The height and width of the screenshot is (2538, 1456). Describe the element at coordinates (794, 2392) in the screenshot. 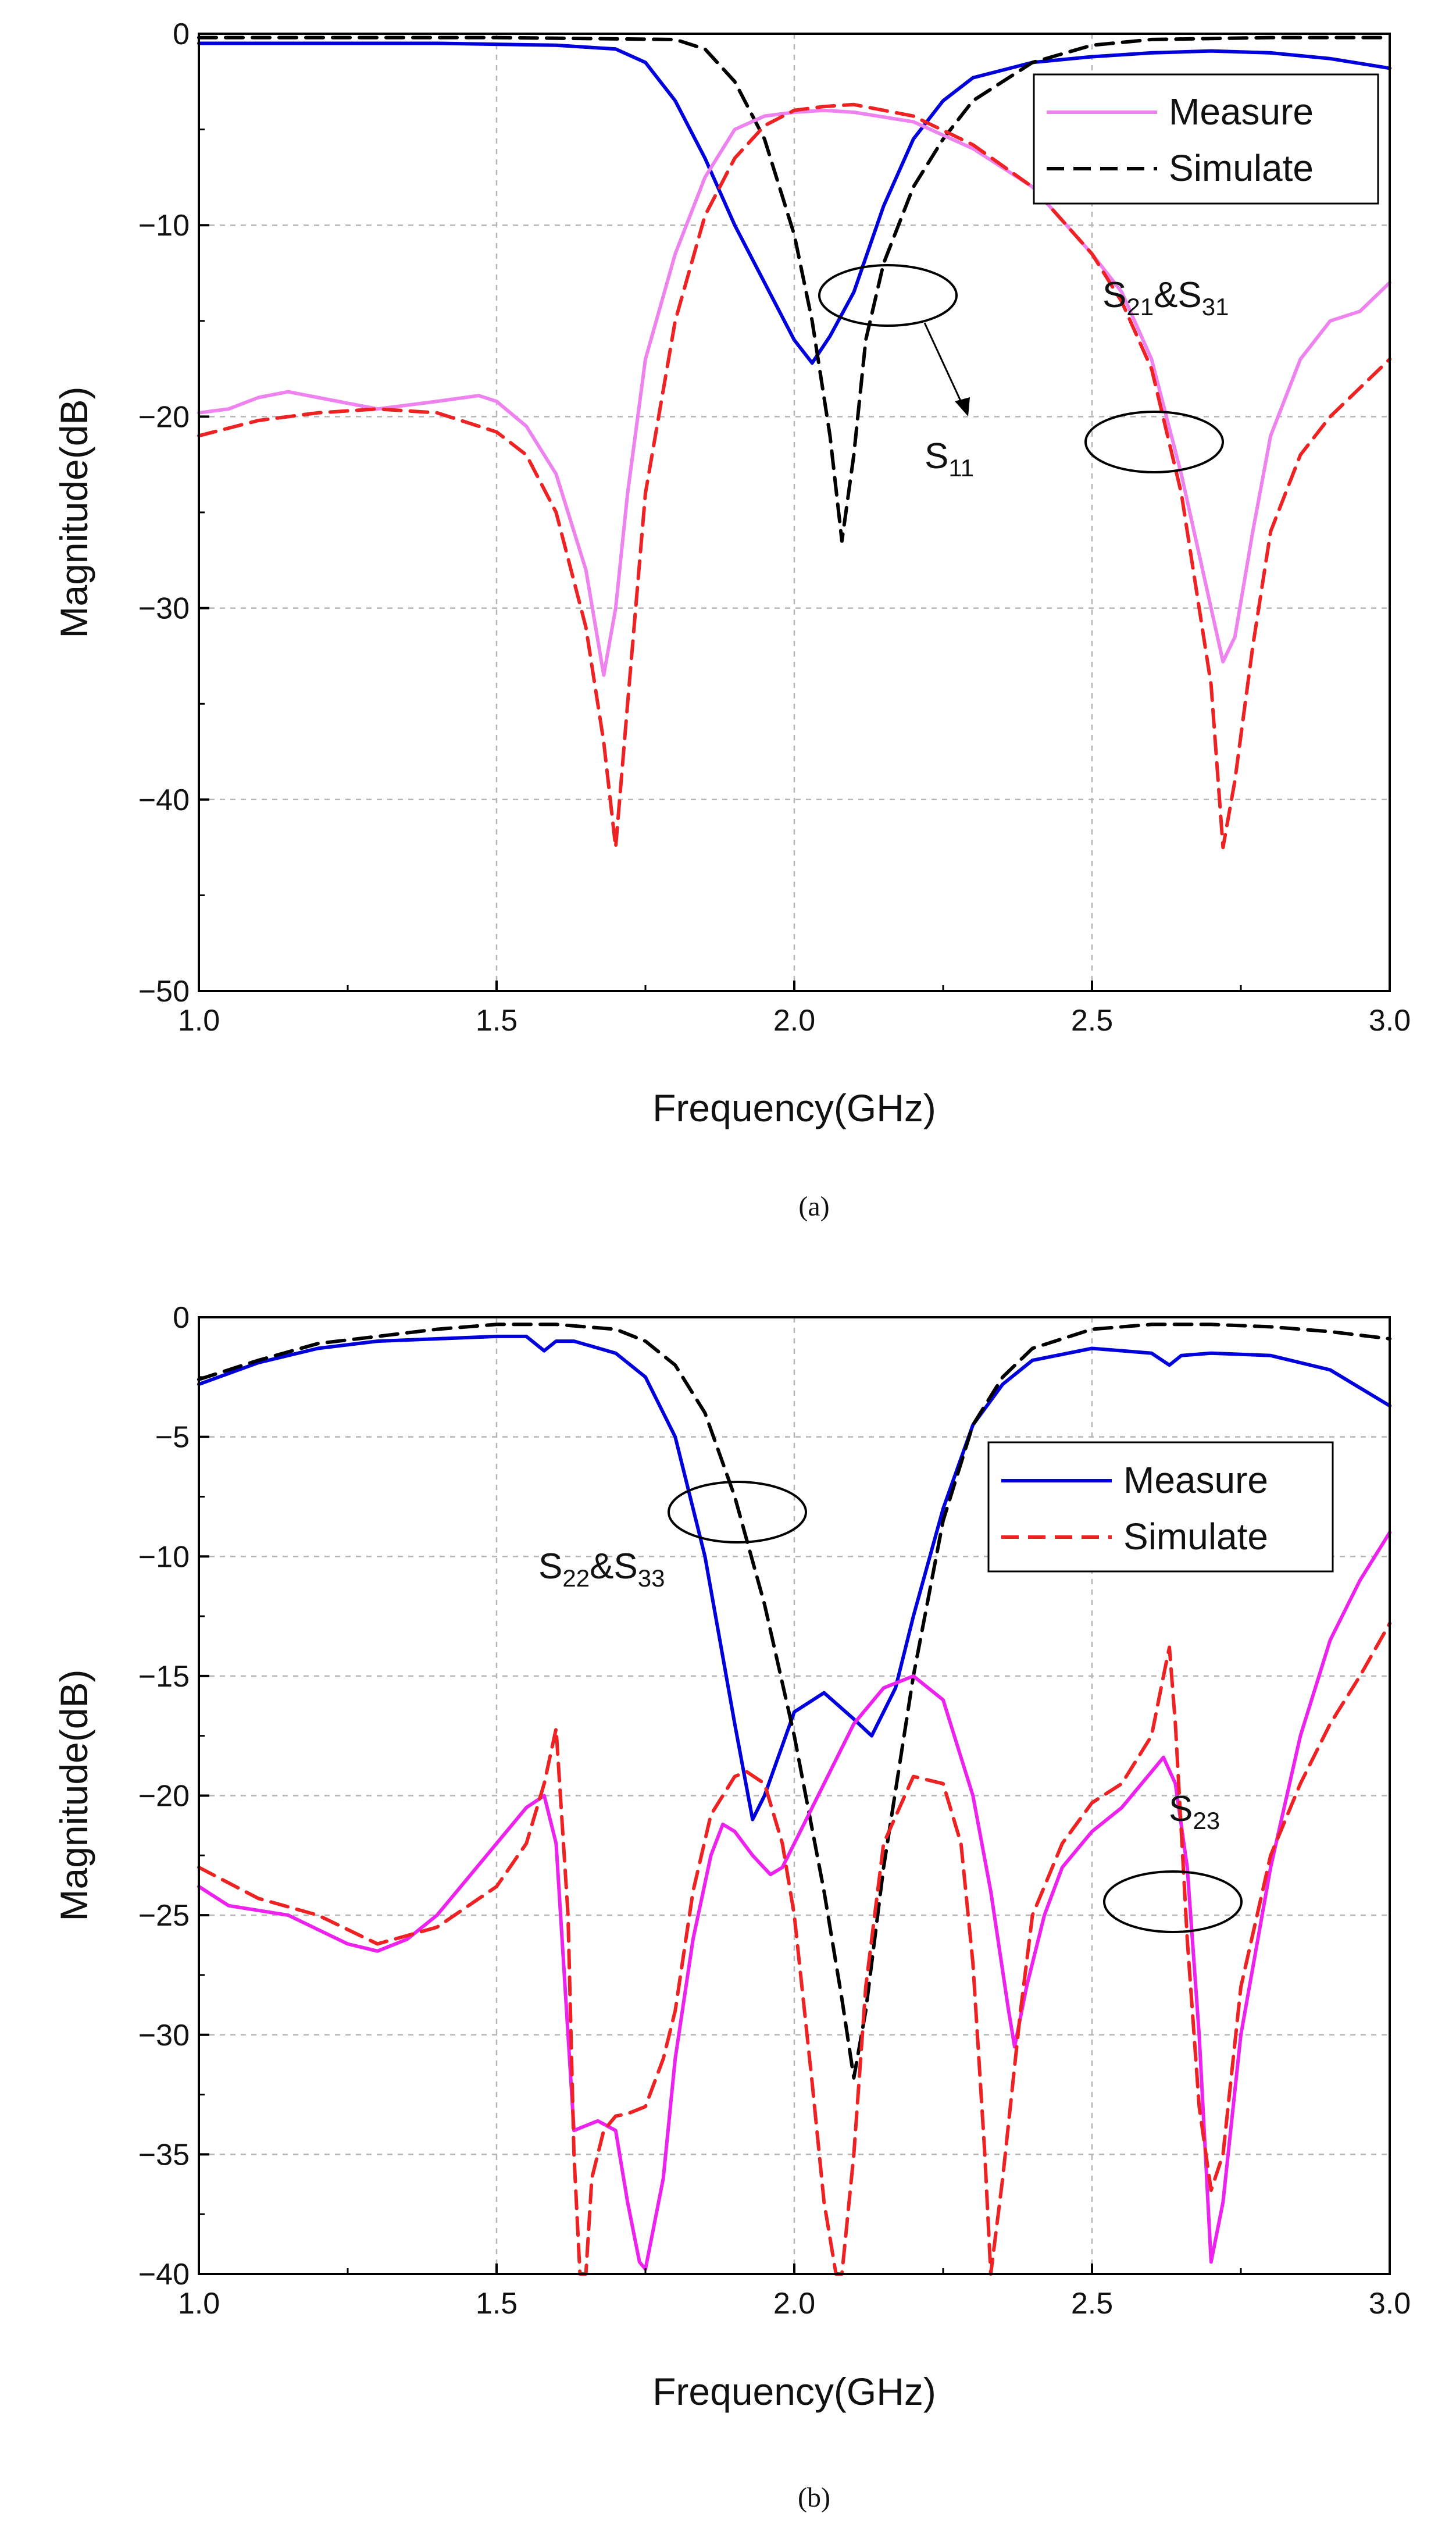

I see `x-axis-title-b: Frequency(GHz)` at that location.